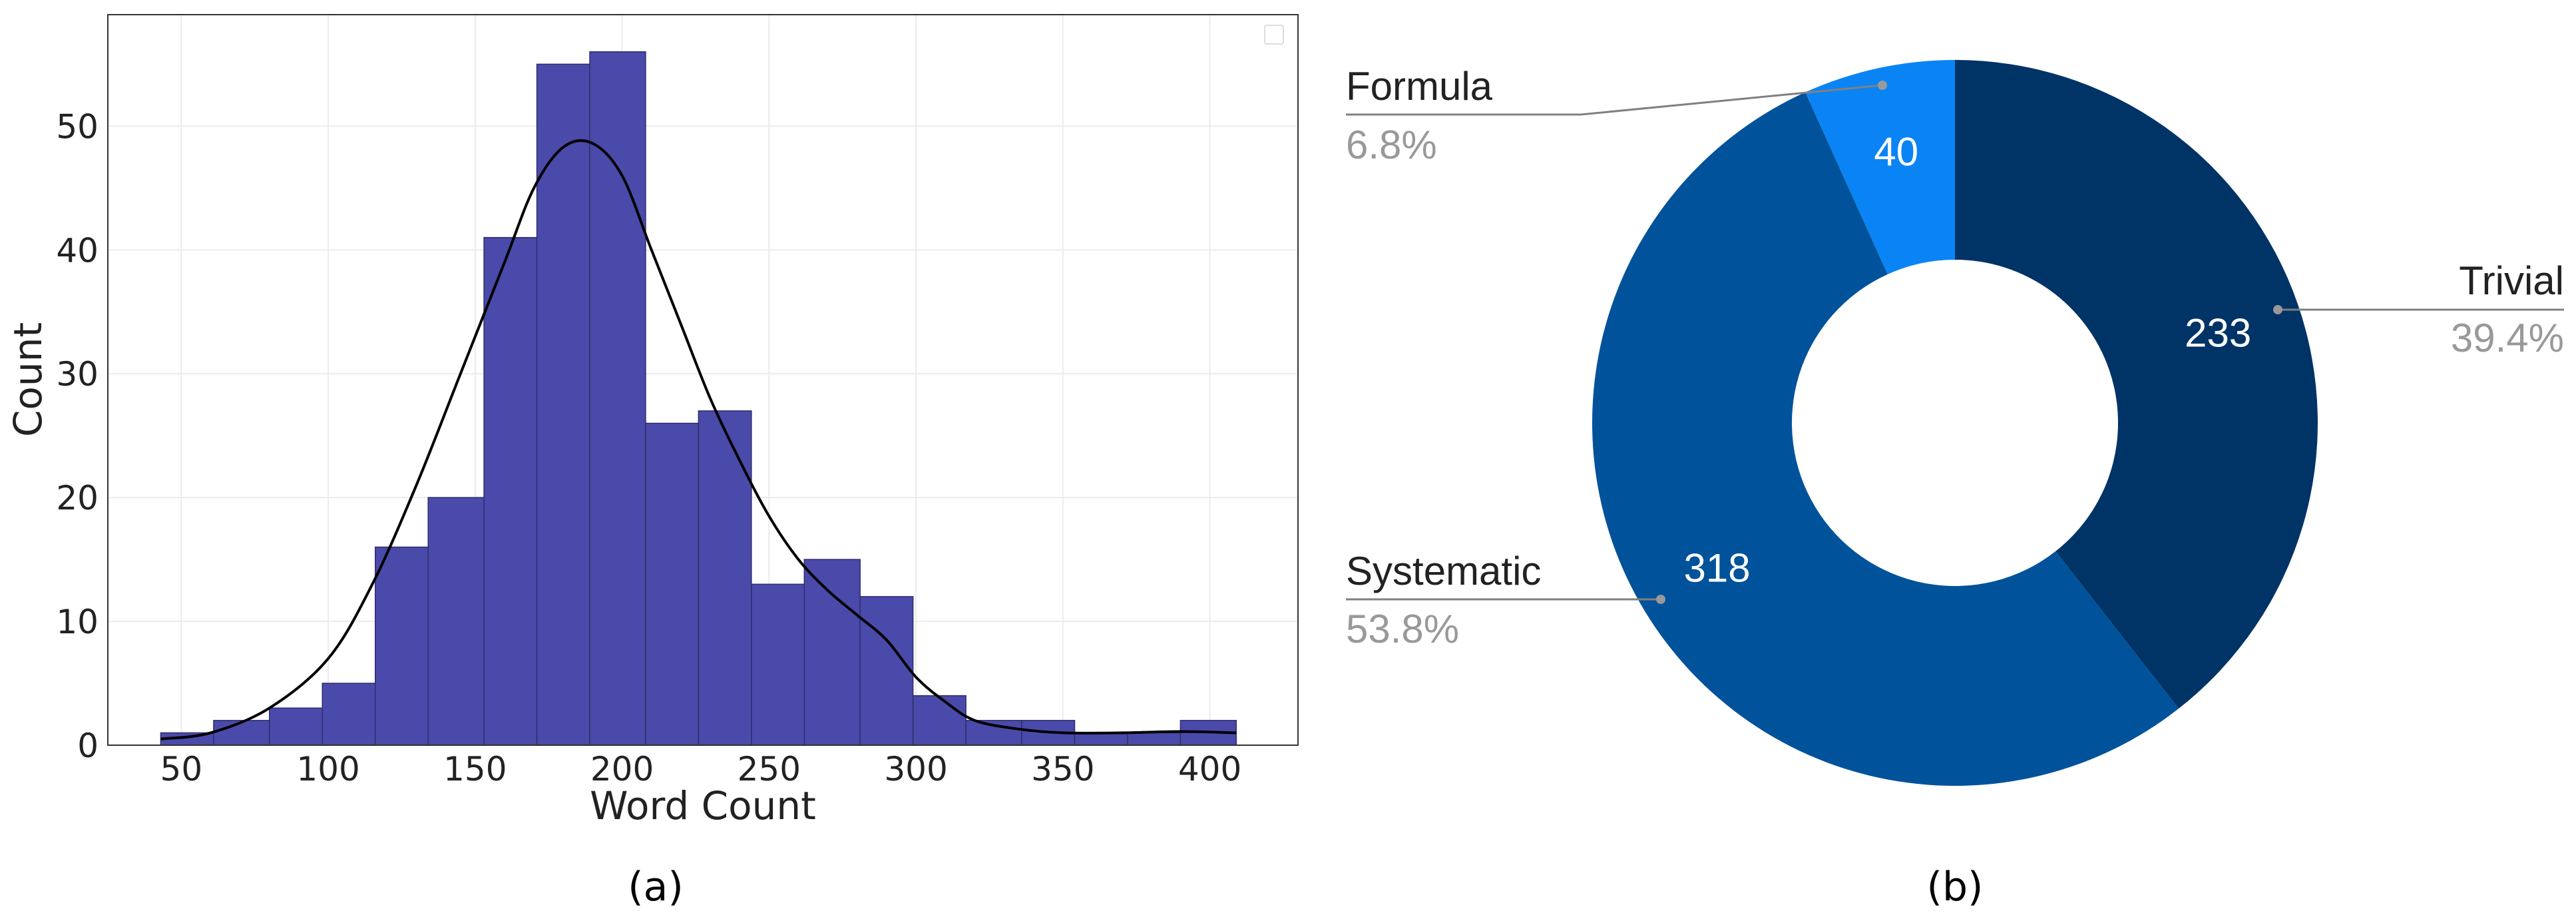 This screenshot has height=919, width=2576. Describe the element at coordinates (1274, 35) in the screenshot. I see `legend-box` at that location.